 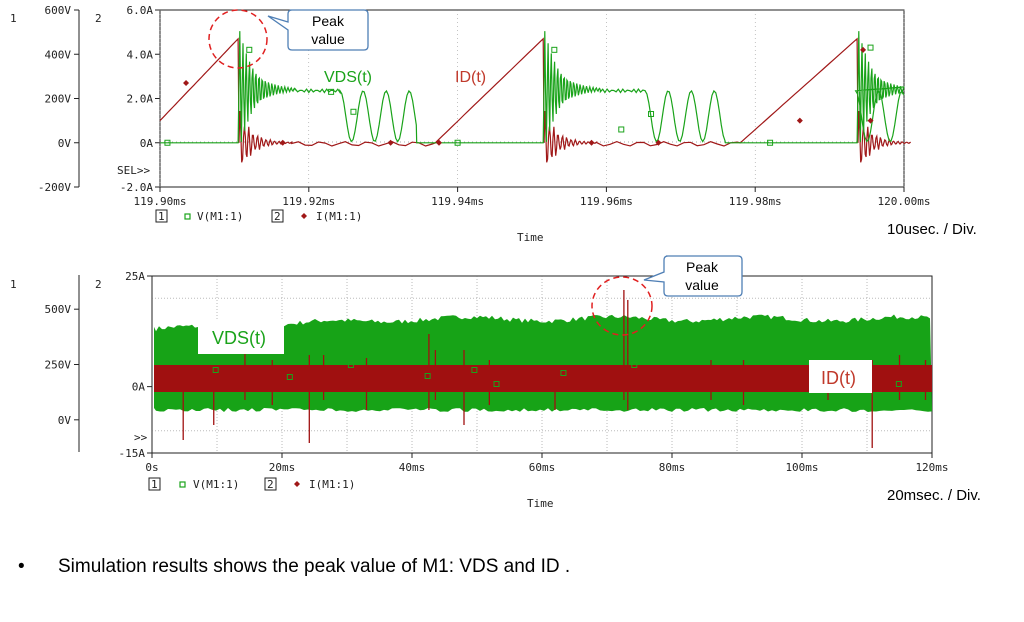 I want to click on bottom-x-tick-label: 120ms, so click(x=931, y=467).